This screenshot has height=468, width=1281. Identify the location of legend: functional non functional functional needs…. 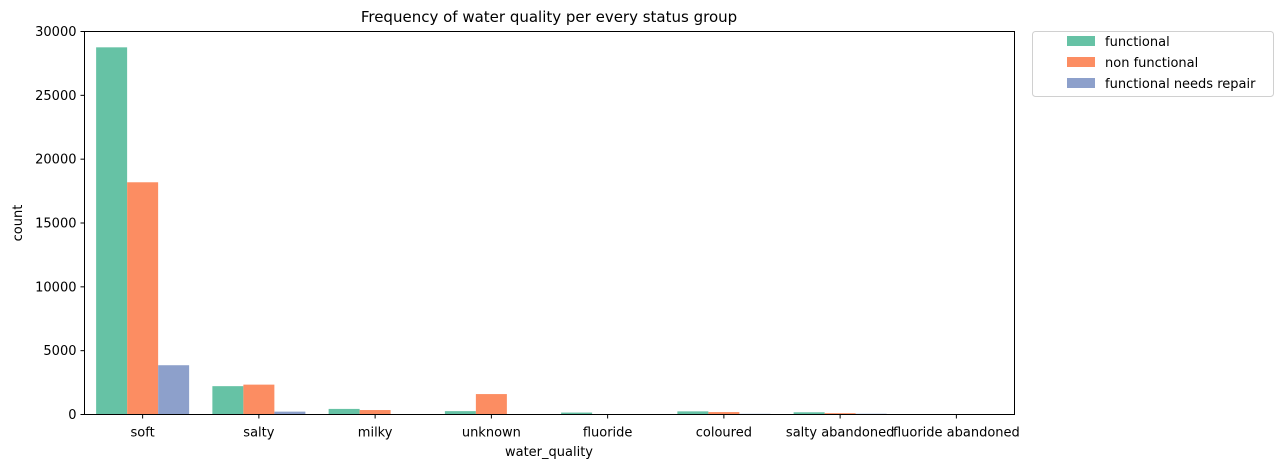
(1153, 64).